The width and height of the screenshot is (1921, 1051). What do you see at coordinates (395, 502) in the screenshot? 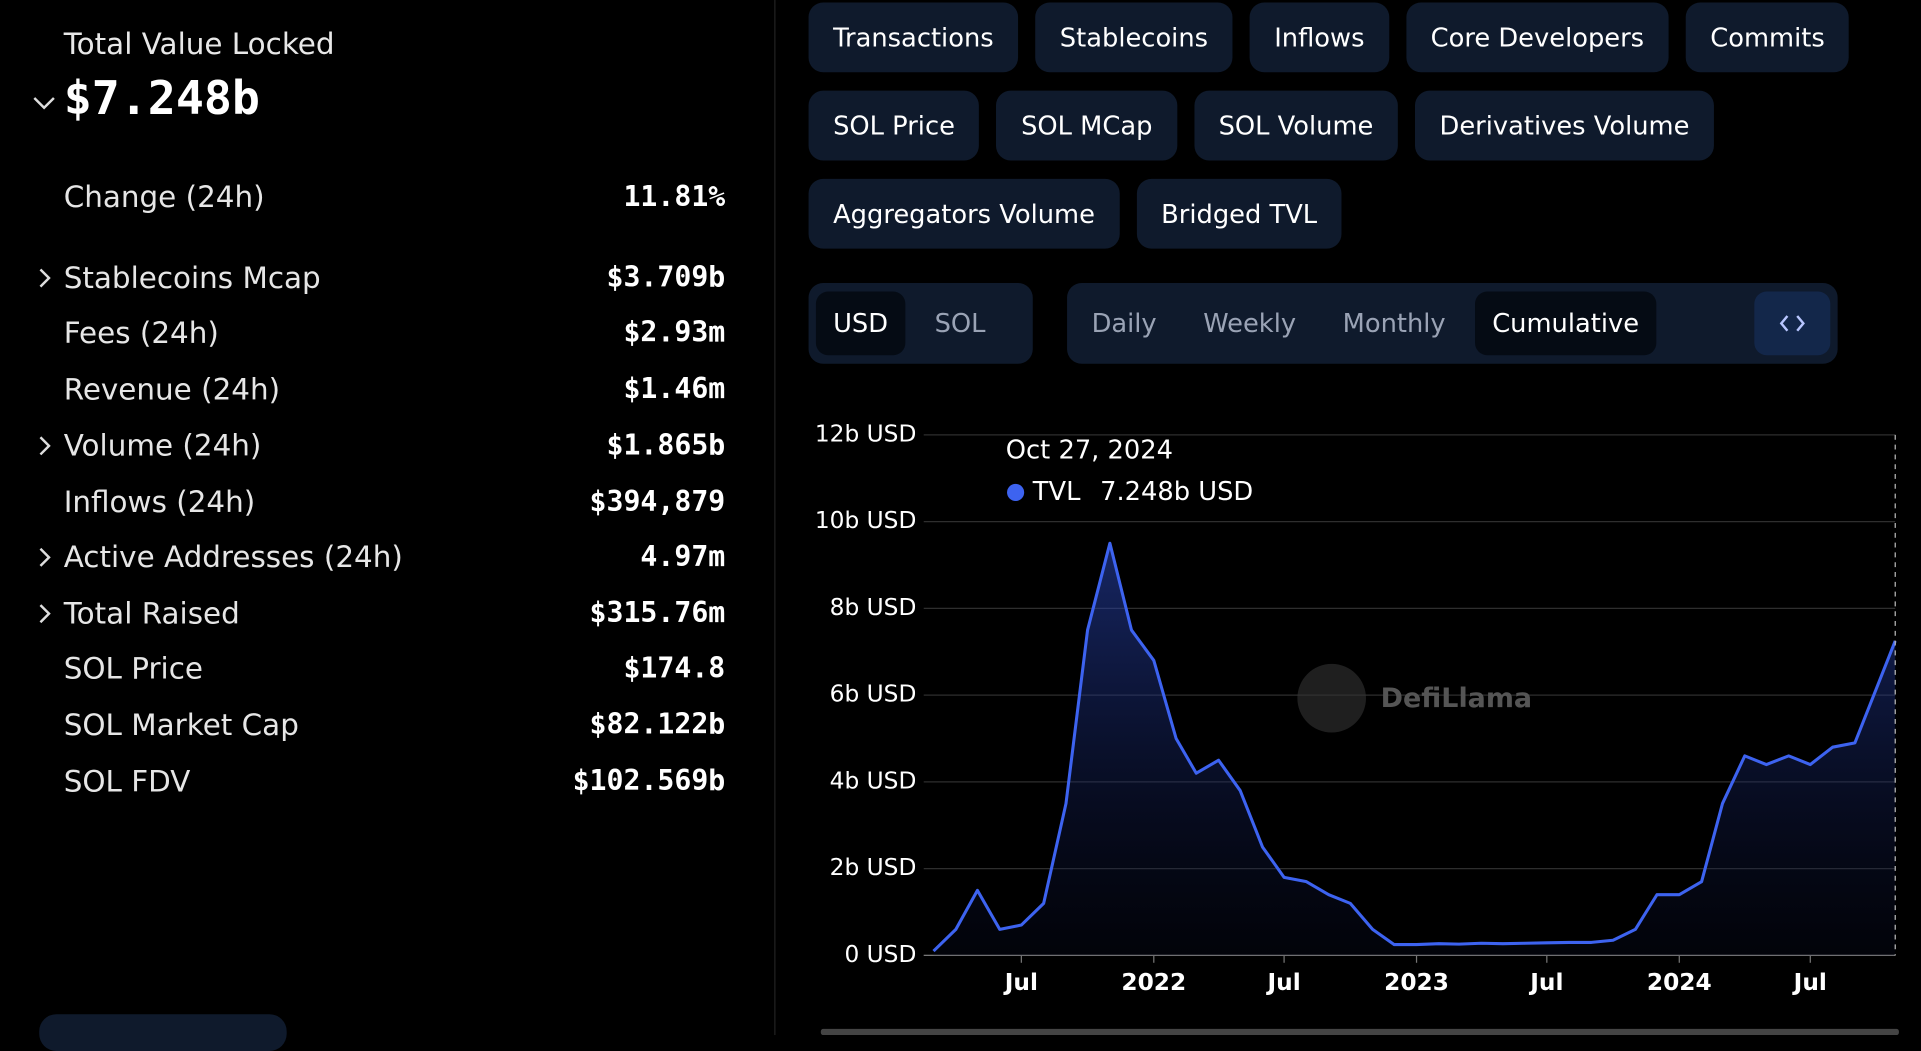
I see `stat-row: Inflows (24h) $394,879` at bounding box center [395, 502].